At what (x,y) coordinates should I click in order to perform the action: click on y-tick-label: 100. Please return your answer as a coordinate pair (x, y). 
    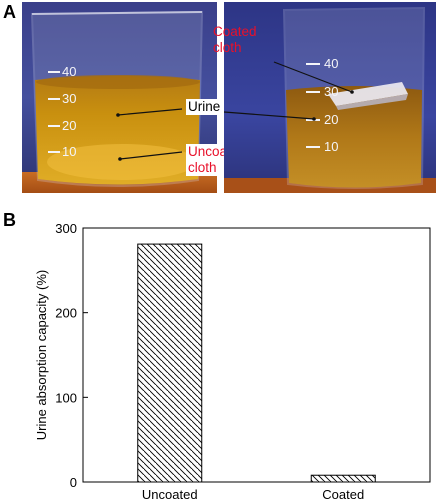
    Looking at the image, I should click on (66, 397).